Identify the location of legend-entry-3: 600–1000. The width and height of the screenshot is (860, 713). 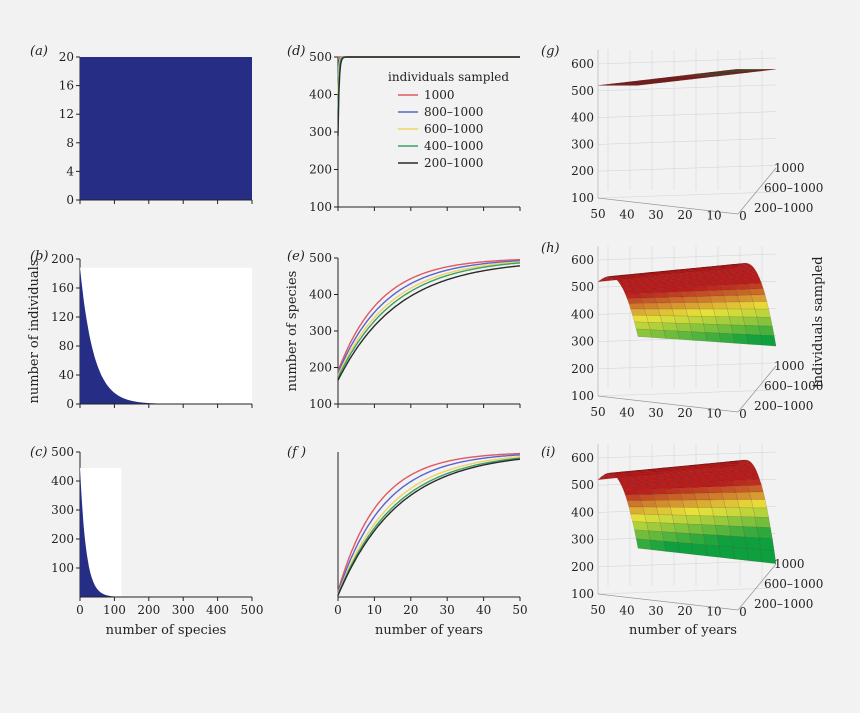
(453, 129).